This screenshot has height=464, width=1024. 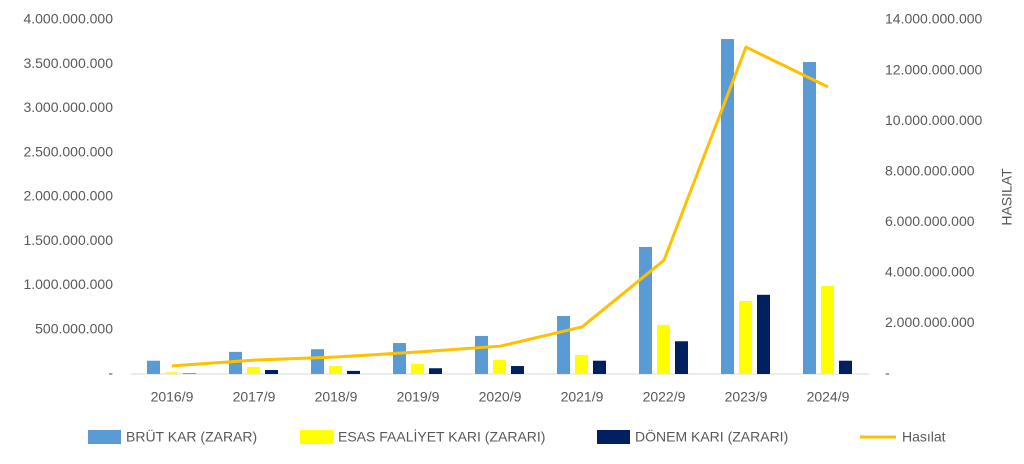 What do you see at coordinates (68, 196) in the screenshot?
I see `y-tick-label: 2.000.000.000` at bounding box center [68, 196].